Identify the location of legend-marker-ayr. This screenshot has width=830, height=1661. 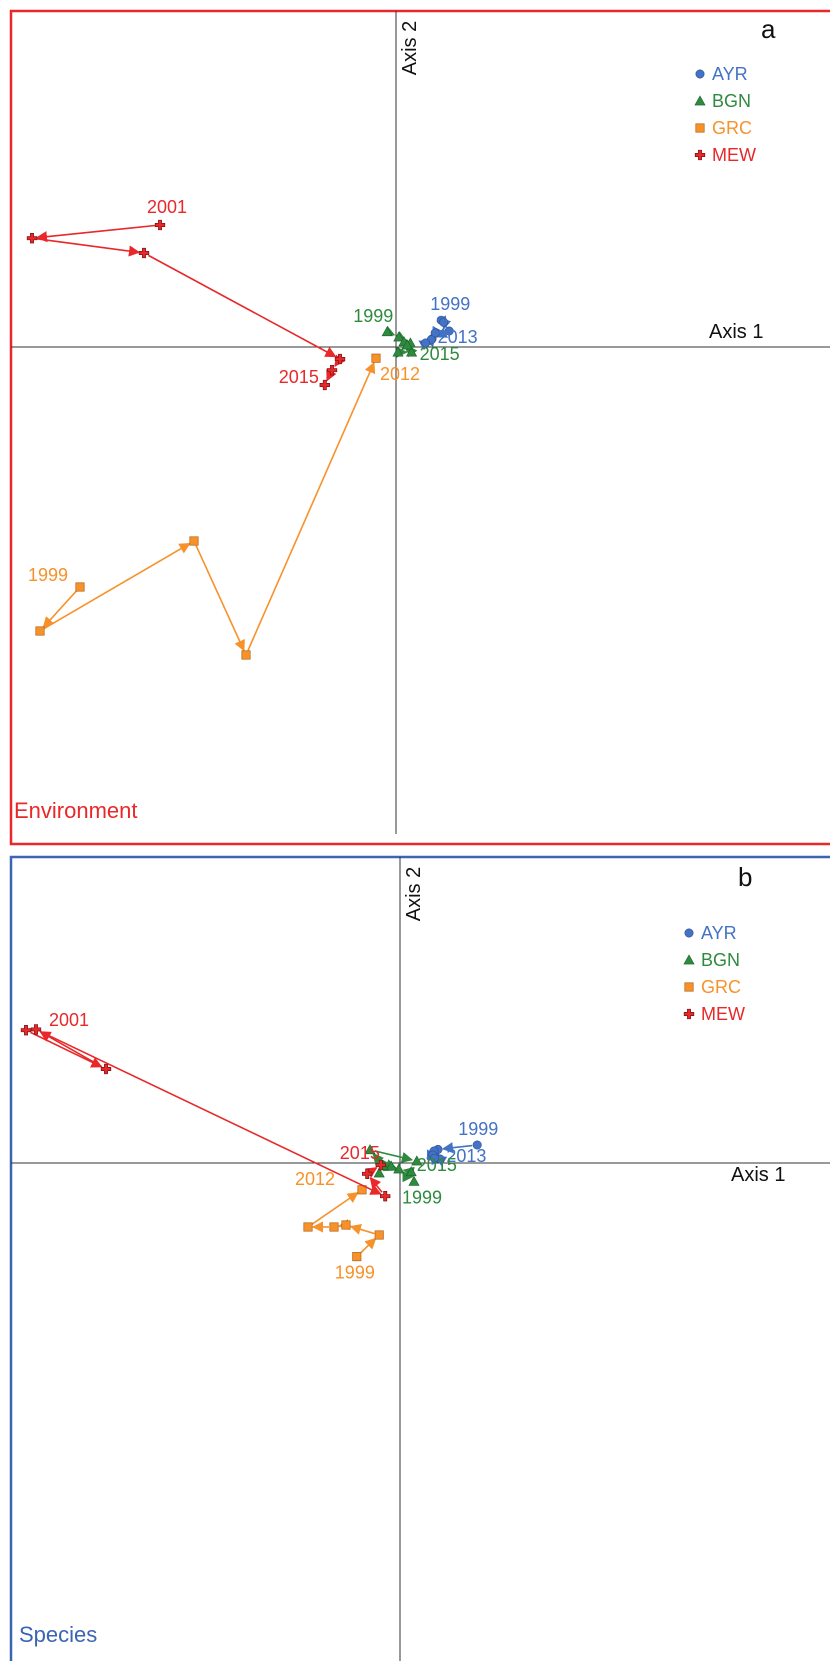
(700, 74).